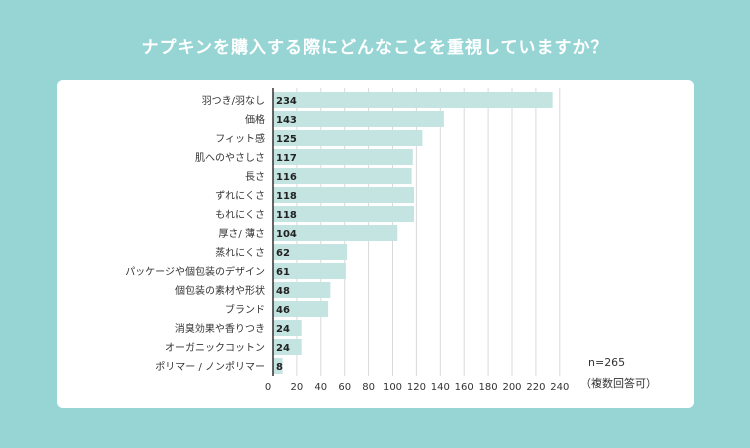  What do you see at coordinates (618, 383) in the screenshot?
I see `multiple-answer-note: （複数回答可）` at bounding box center [618, 383].